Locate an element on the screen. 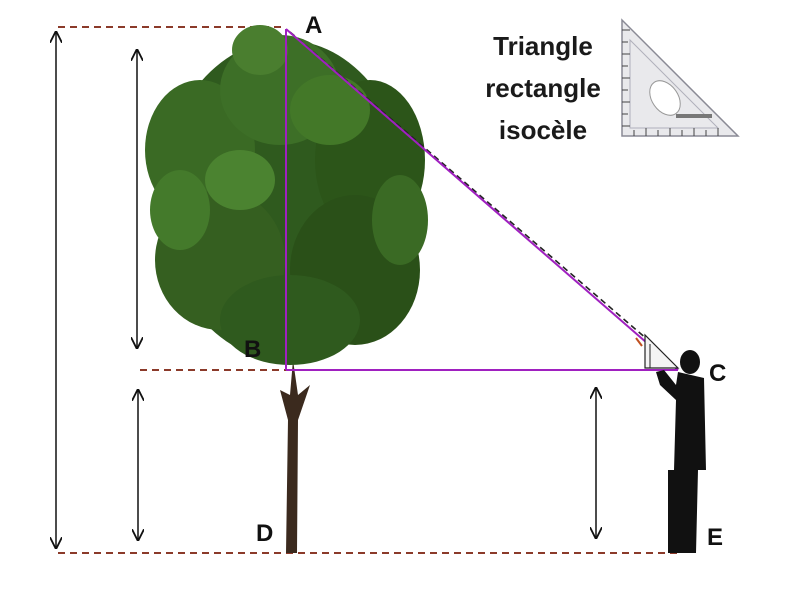  person-illustration is located at coordinates (681, 451).